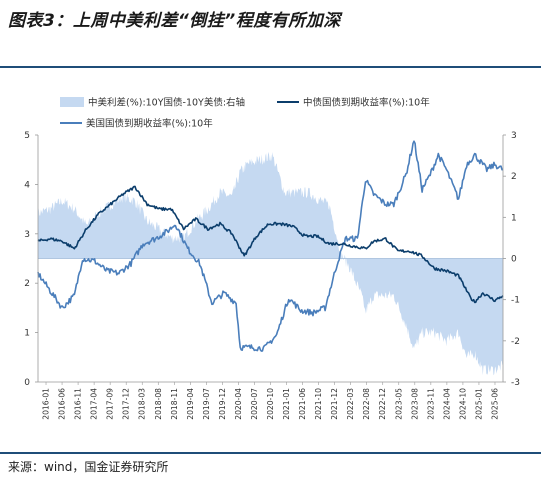  Describe the element at coordinates (46, 404) in the screenshot. I see `x-tick-label: 2016-01` at that location.